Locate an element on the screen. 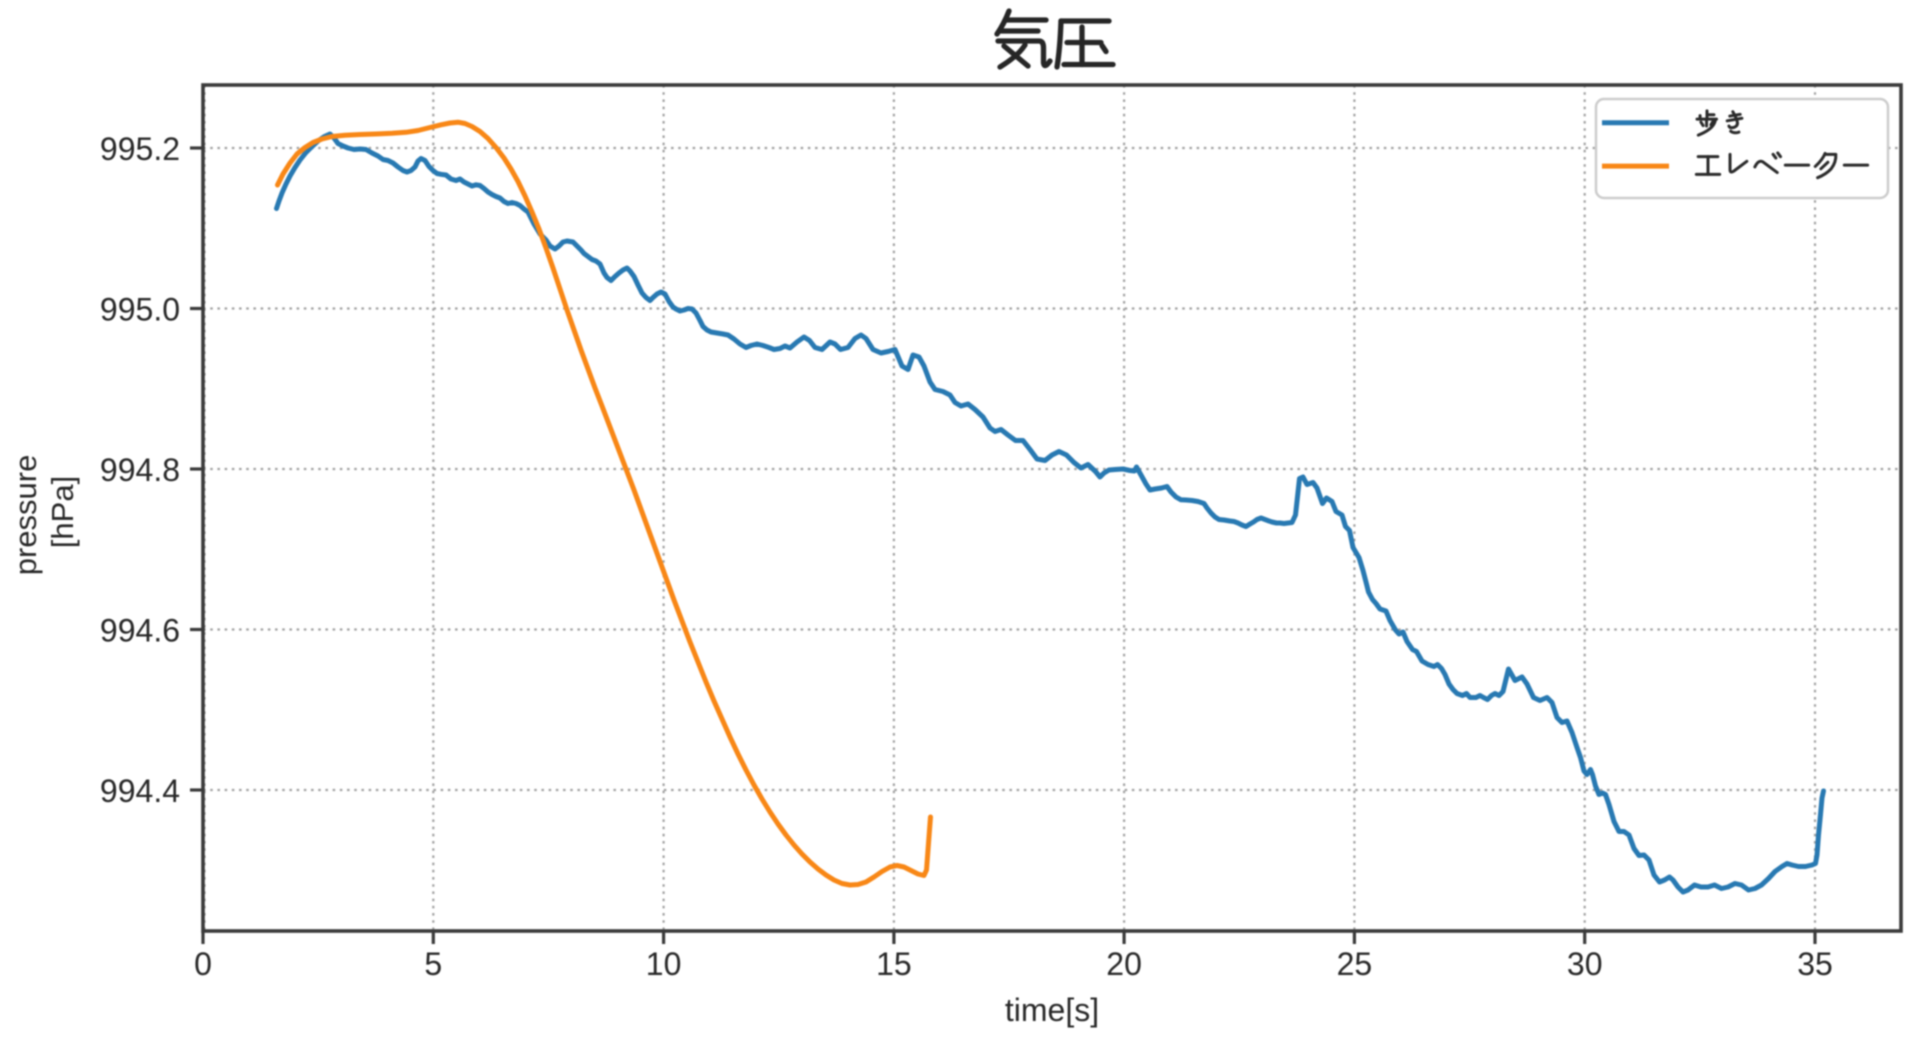 The image size is (1920, 1043). svg-text: 5 is located at coordinates (433, 964).